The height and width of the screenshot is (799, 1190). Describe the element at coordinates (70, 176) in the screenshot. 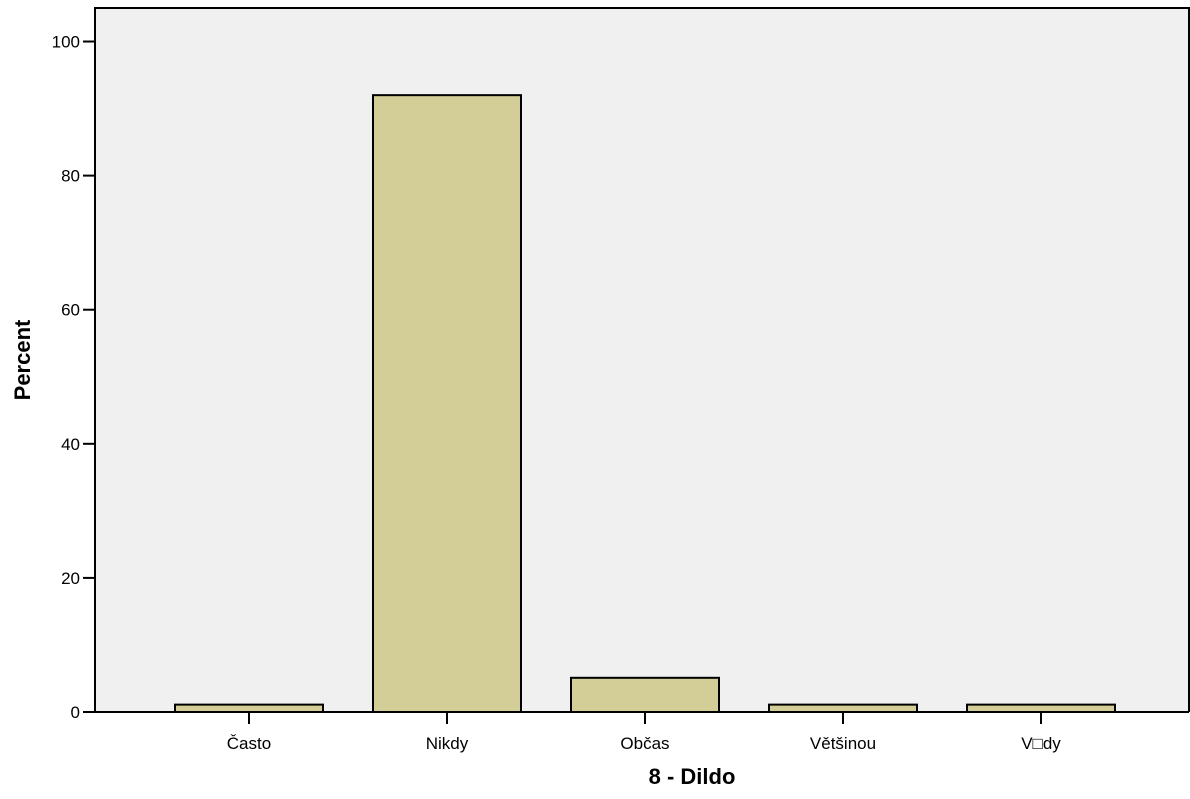

I see `y-tick-label: 80` at that location.